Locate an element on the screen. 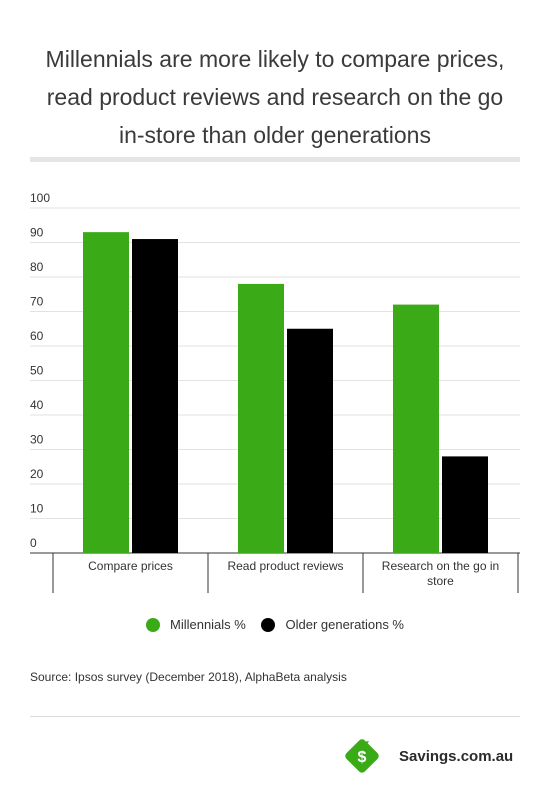 Image resolution: width=550 pixels, height=795 pixels. title-divider is located at coordinates (275, 159).